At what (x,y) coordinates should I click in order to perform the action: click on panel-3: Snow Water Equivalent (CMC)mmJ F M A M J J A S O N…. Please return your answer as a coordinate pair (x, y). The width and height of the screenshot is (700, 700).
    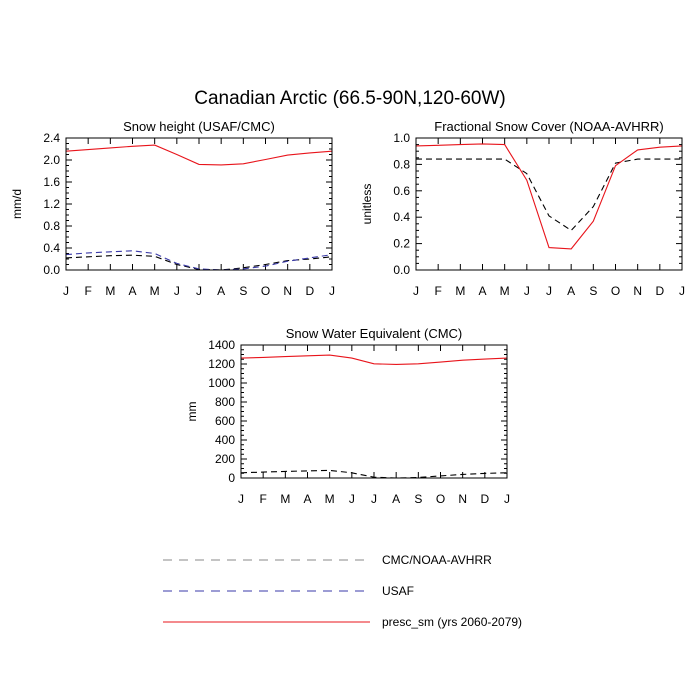
    Looking at the image, I should click on (347, 416).